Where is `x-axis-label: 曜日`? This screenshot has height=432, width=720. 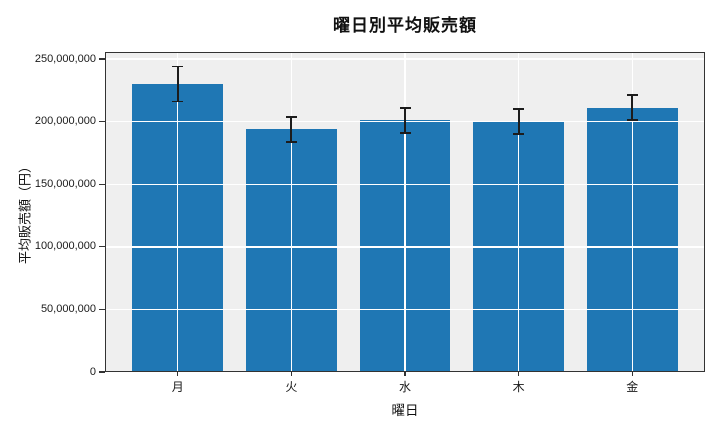
x-axis-label: 曜日 is located at coordinates (405, 410).